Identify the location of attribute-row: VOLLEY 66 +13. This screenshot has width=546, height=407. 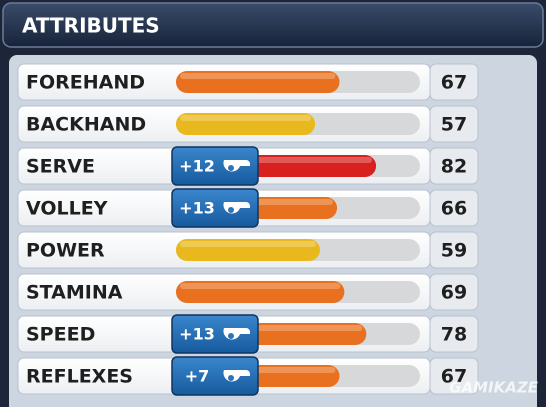
(248, 208).